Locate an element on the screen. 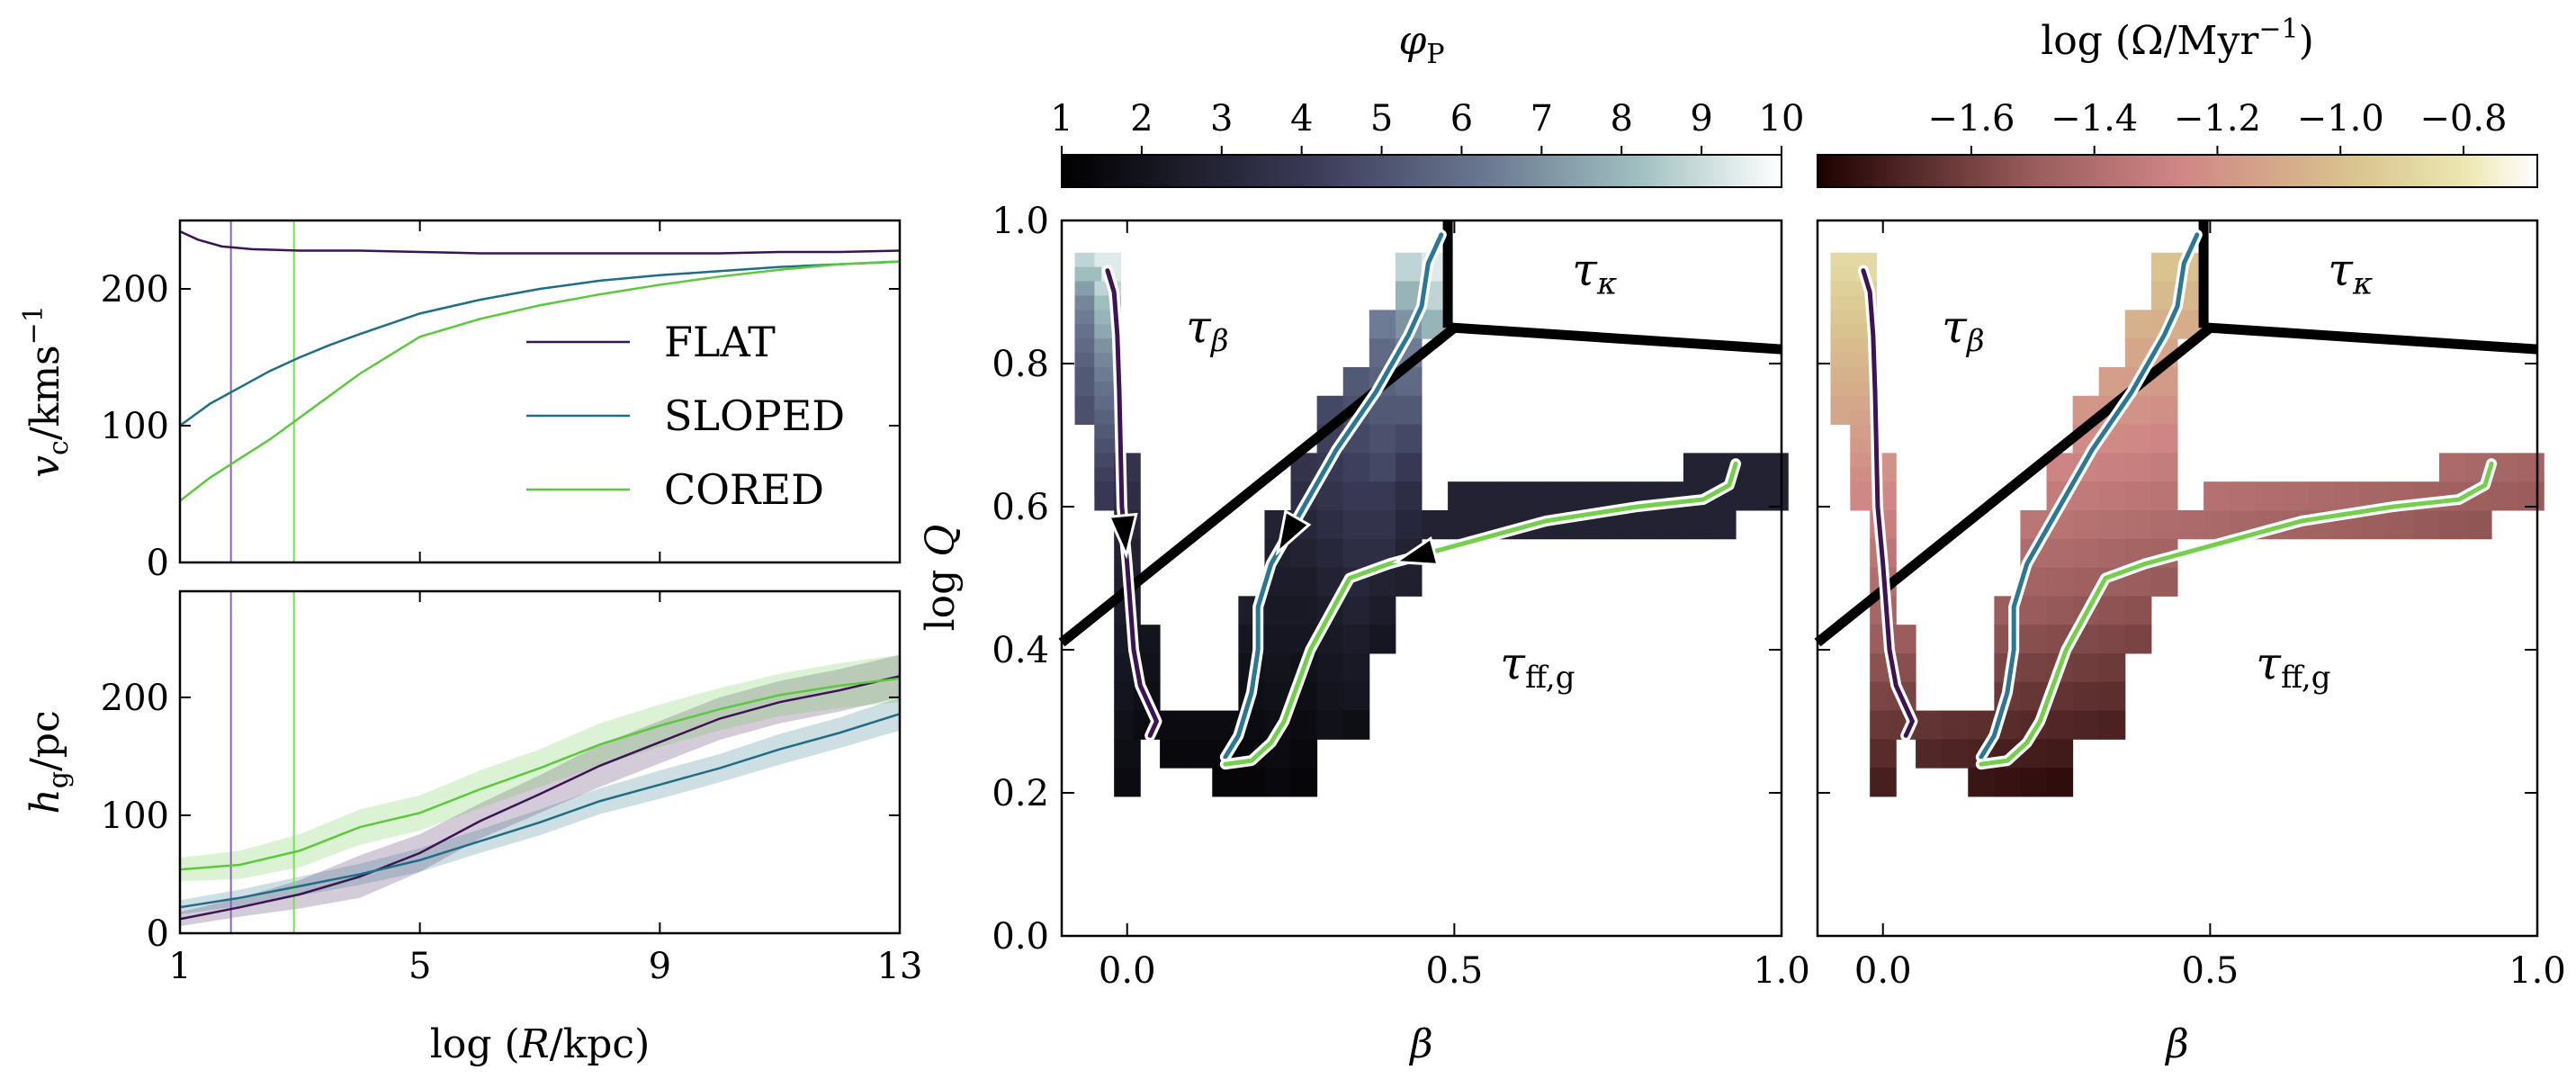  colorbar-tick-label: 6 is located at coordinates (1462, 119).